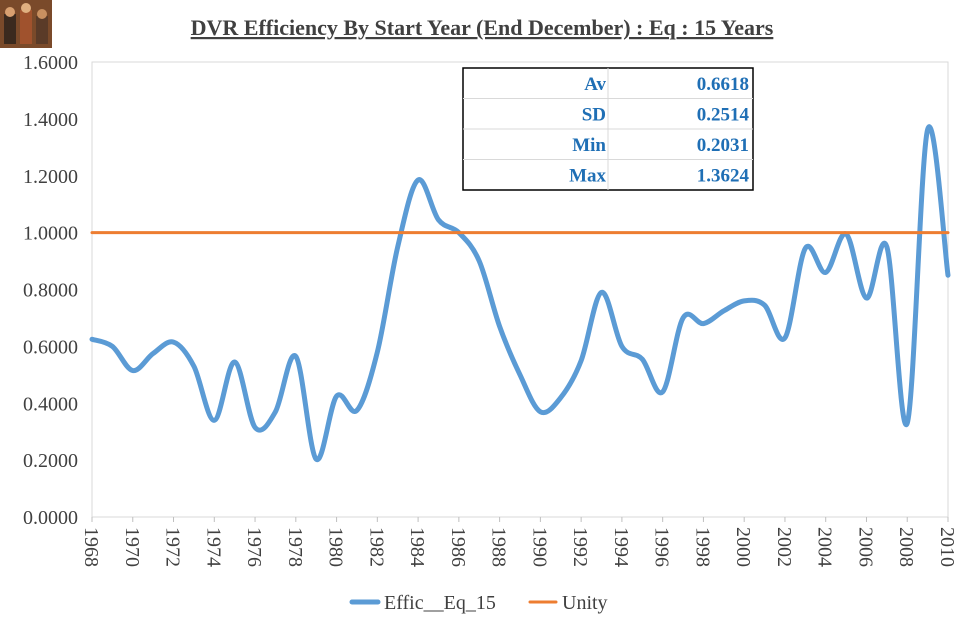 Image resolution: width=963 pixels, height=628 pixels. Describe the element at coordinates (50, 347) in the screenshot. I see `y-tick-label: 0.6000` at that location.